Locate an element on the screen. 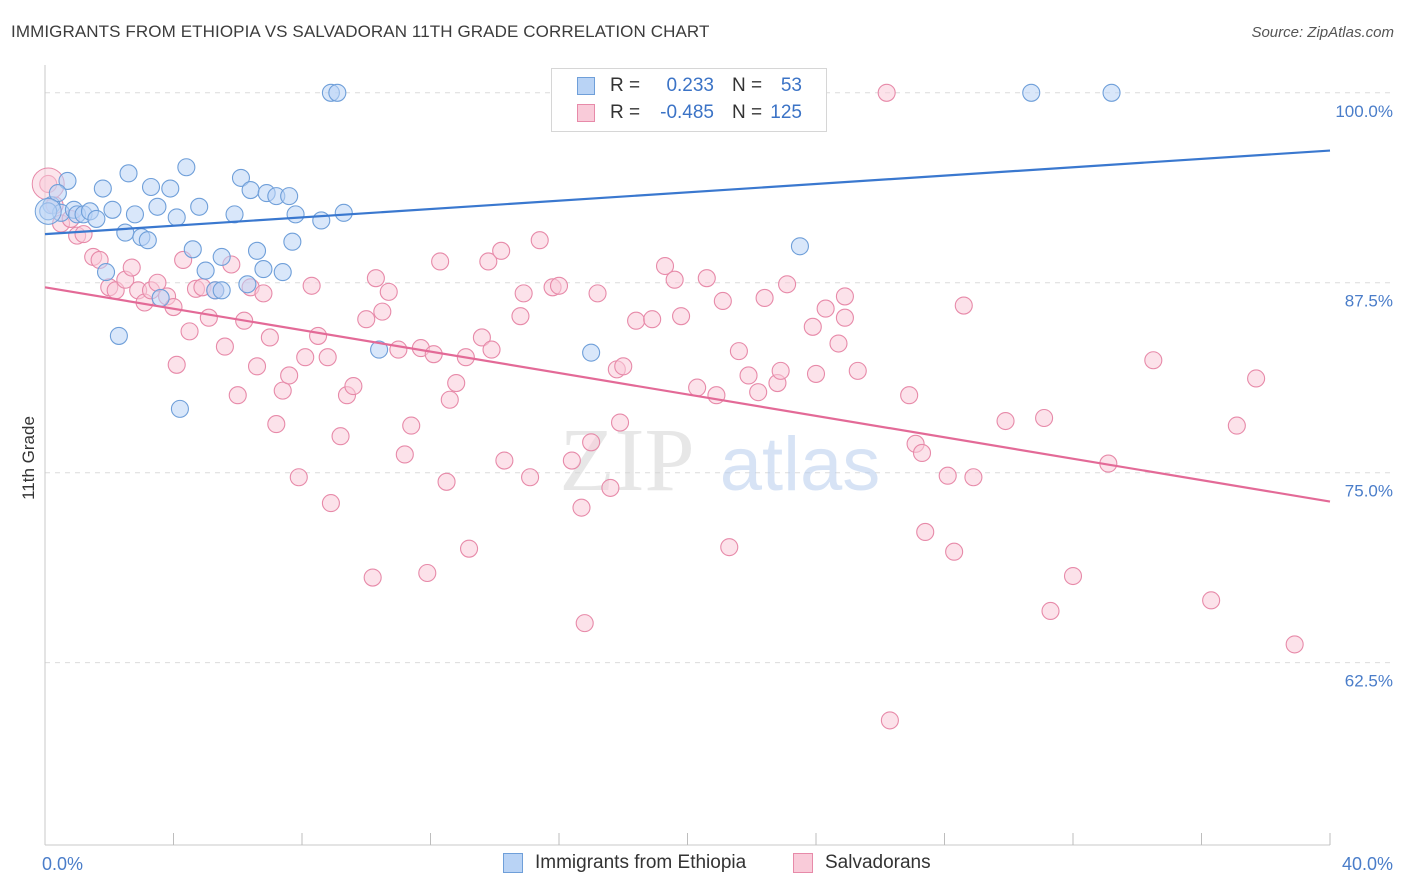 The height and width of the screenshot is (892, 1406). data-point-cluster is located at coordinates (48, 211).